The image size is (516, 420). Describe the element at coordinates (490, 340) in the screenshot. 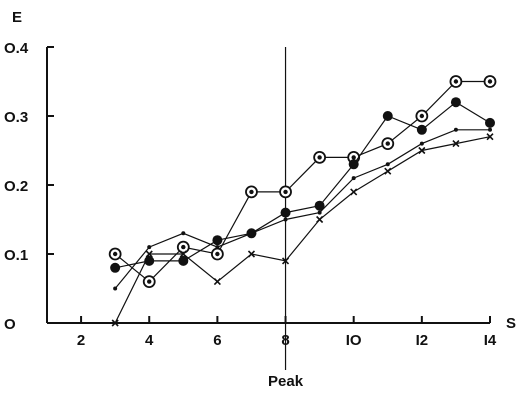

I see `x-tick-label: I4` at that location.